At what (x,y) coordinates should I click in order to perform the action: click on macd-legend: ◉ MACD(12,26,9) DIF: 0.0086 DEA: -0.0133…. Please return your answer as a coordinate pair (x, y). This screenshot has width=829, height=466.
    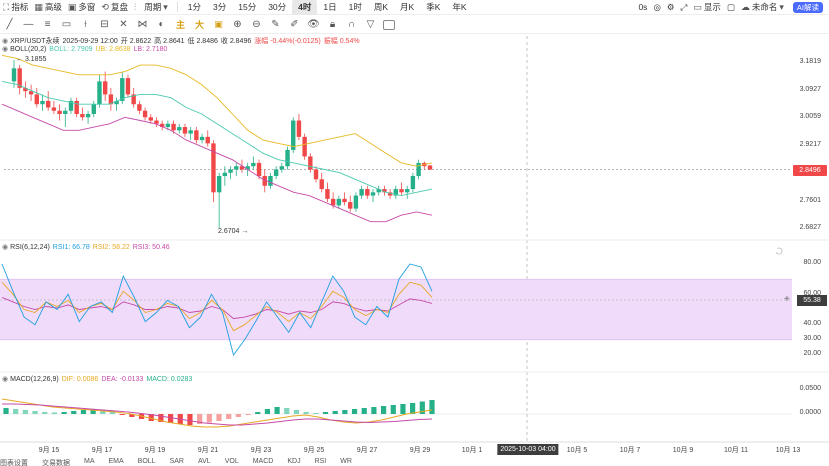
    Looking at the image, I should click on (98, 379).